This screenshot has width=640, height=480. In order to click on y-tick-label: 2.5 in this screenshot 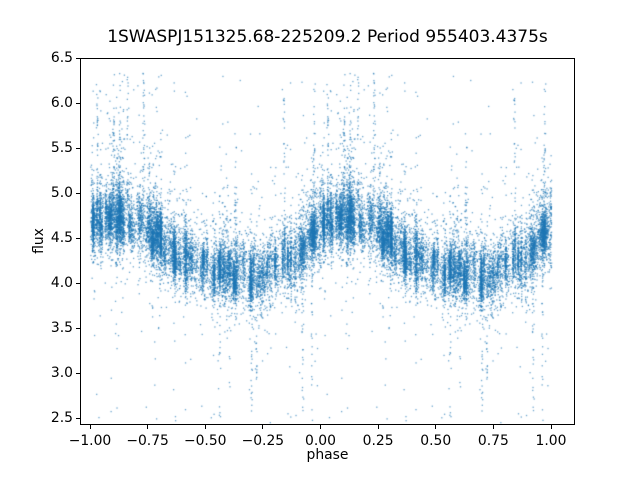, I will do `click(61, 418)`.